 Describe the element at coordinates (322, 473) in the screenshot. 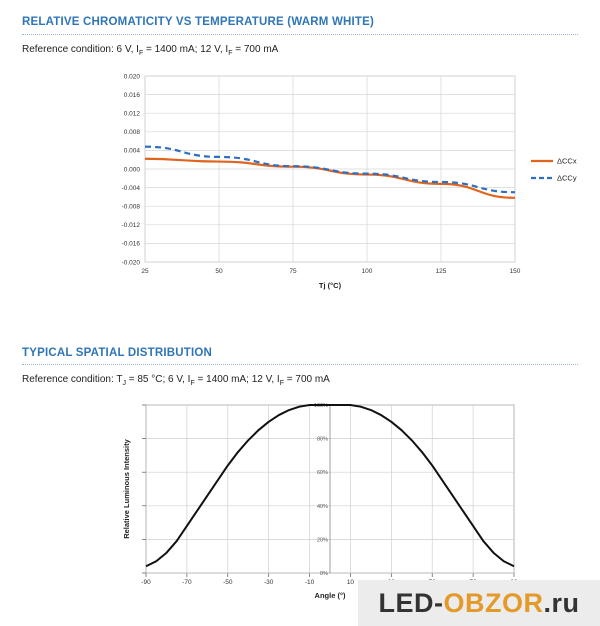

I see `chart2-y-tick-label: 60%` at that location.